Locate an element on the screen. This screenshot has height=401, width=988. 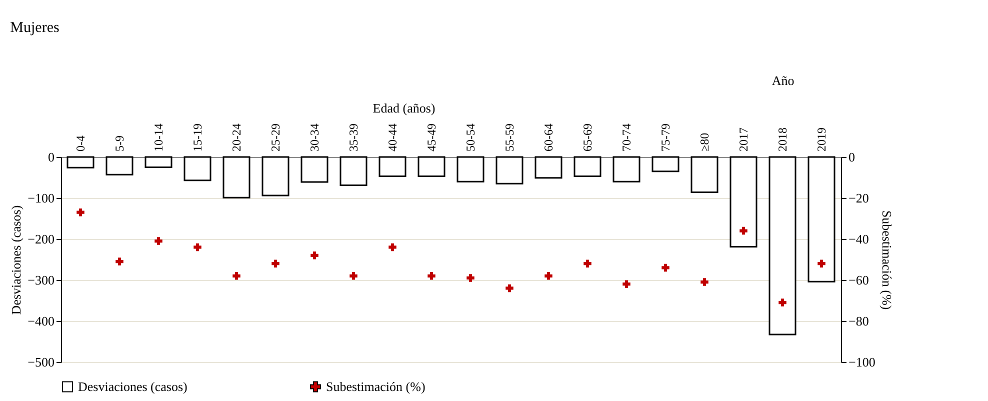
y2-tick-label: −20 is located at coordinates (858, 198).